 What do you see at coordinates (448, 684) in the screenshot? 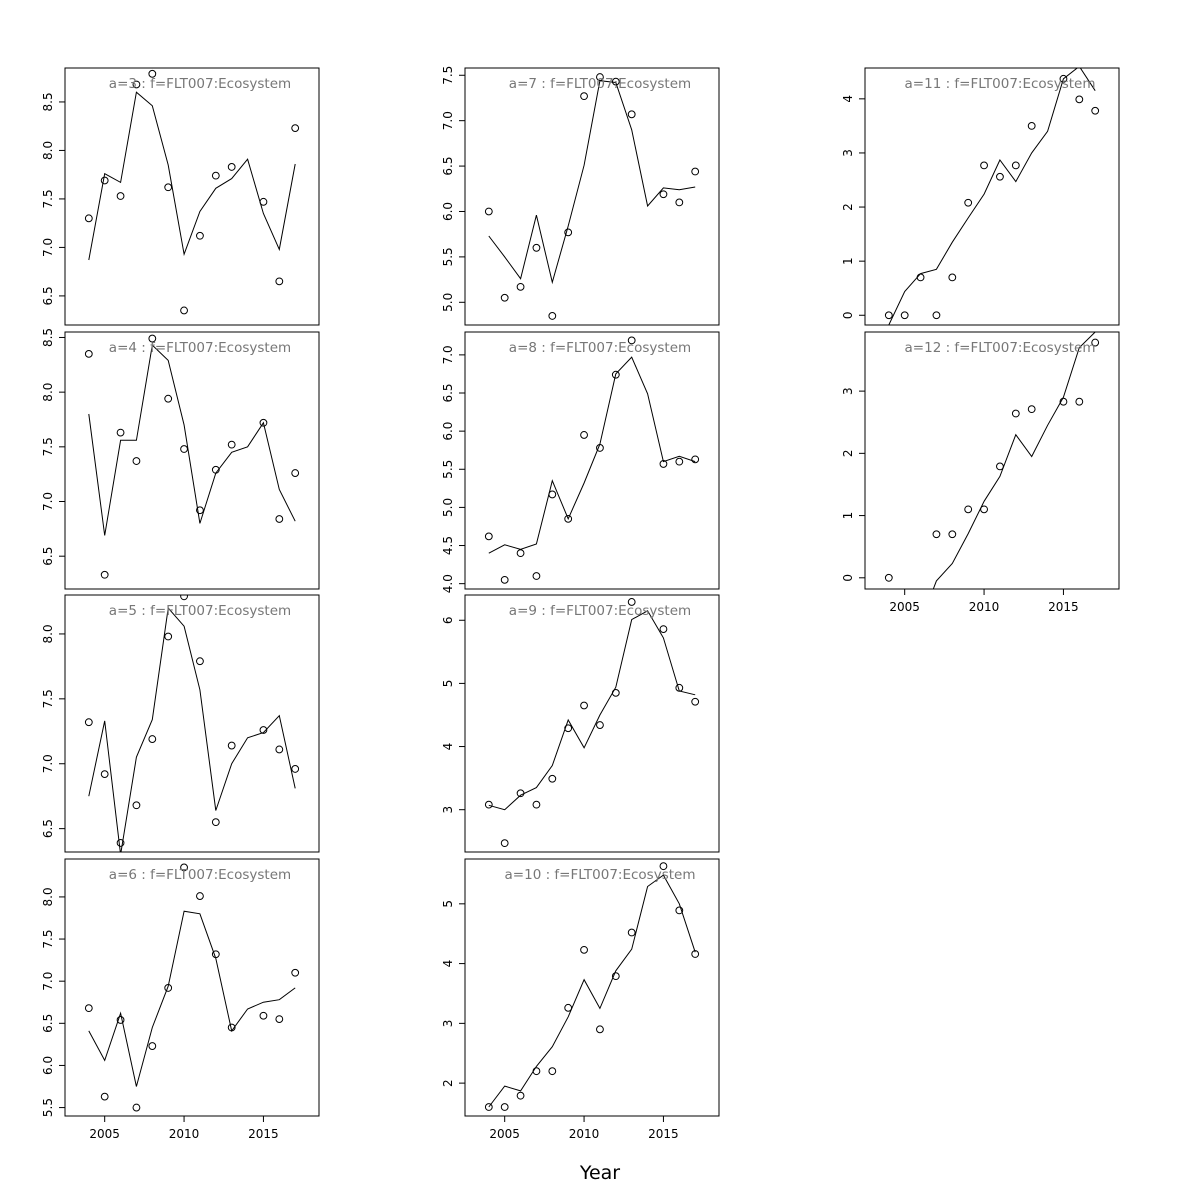
I see `y-tick-label: 5` at bounding box center [448, 684].